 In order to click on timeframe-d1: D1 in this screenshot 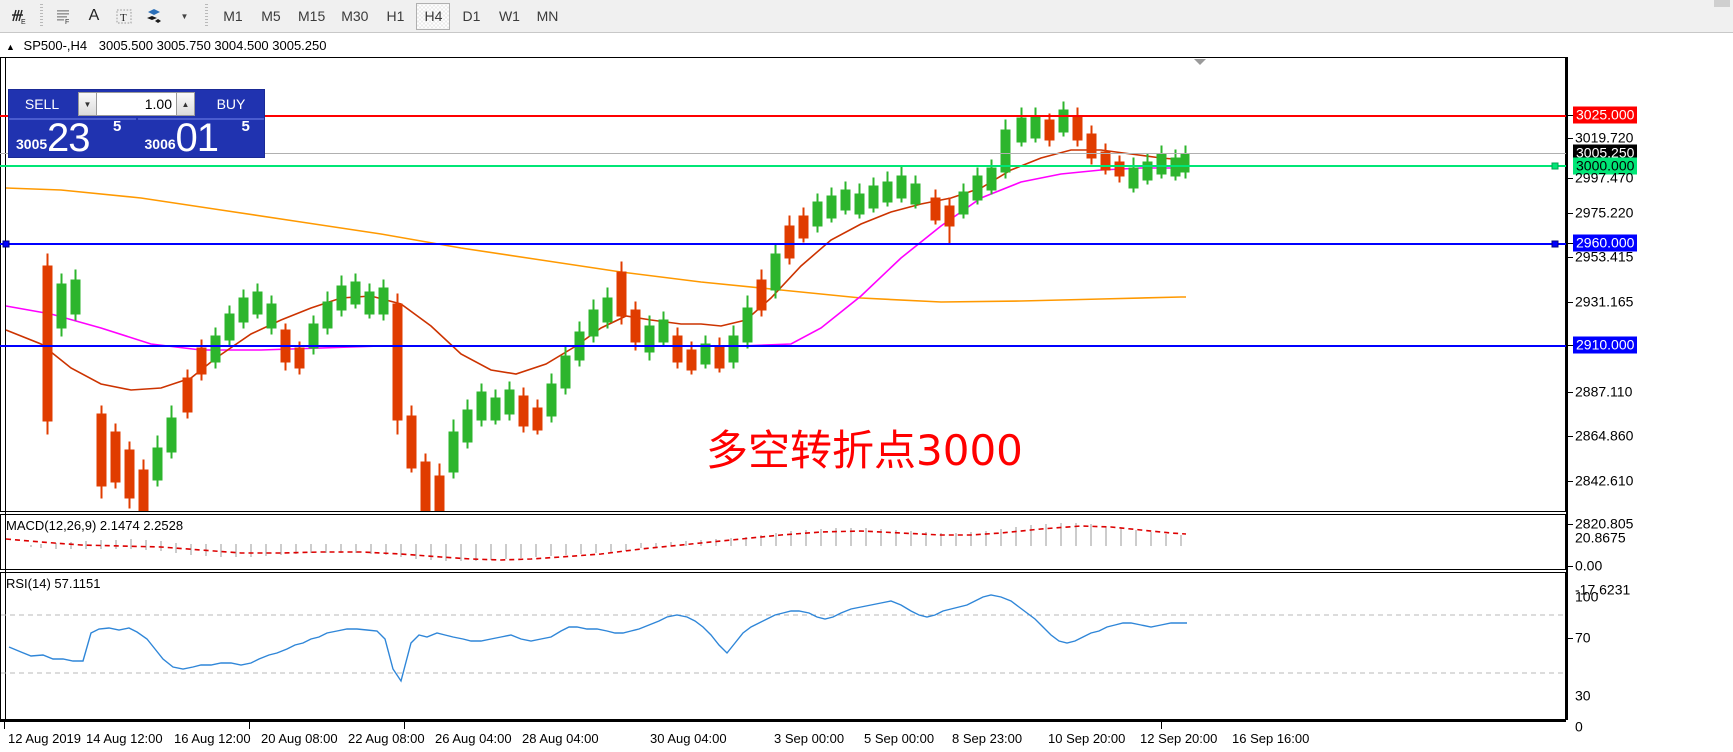, I will do `click(471, 16)`.